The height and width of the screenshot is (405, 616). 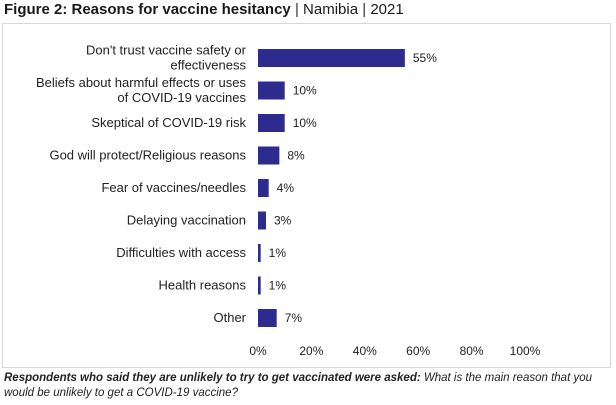 I want to click on category-label-6: Difficulties with access, so click(x=181, y=252).